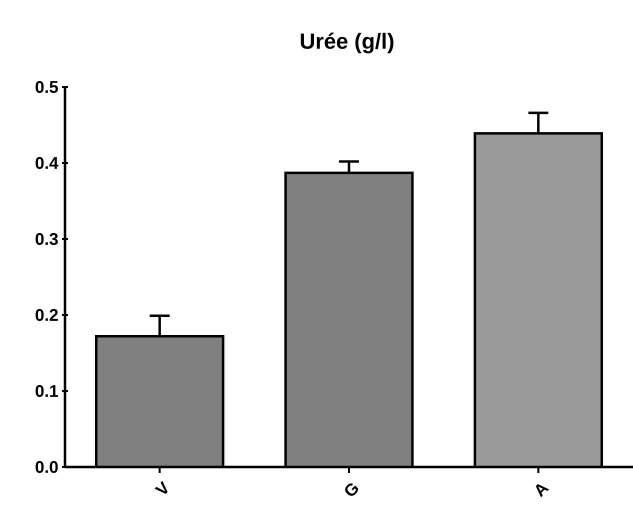 The image size is (633, 525). I want to click on y-tick-label: 0.5, so click(47, 87).